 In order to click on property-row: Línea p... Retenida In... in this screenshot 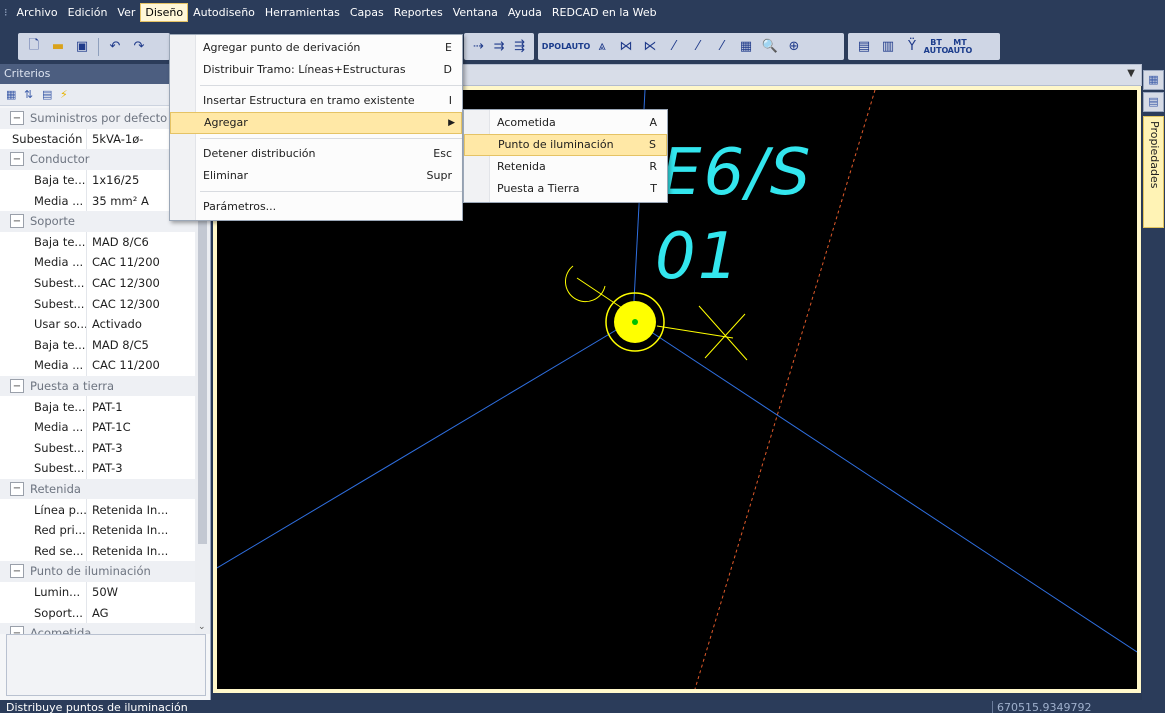, I will do `click(97, 509)`.